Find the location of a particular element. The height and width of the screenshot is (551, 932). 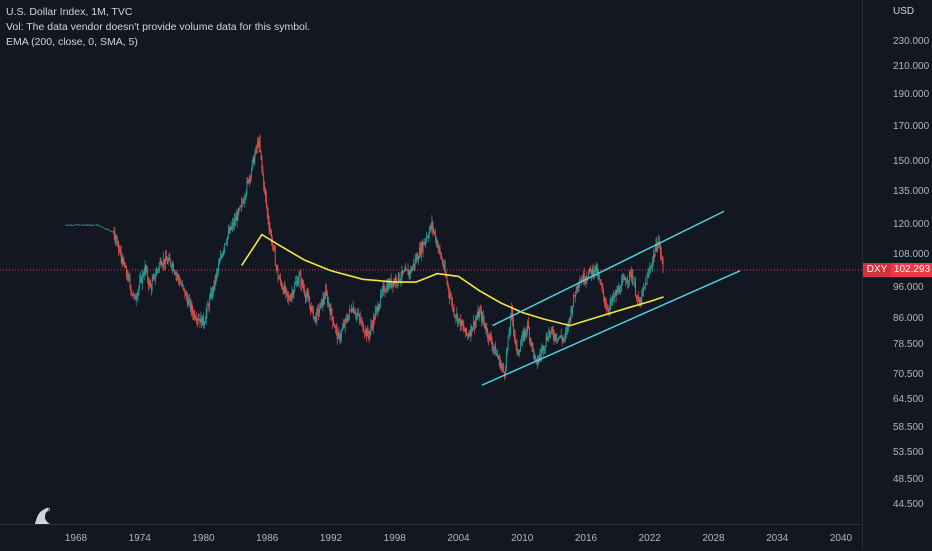

currency-label: USD is located at coordinates (904, 11).